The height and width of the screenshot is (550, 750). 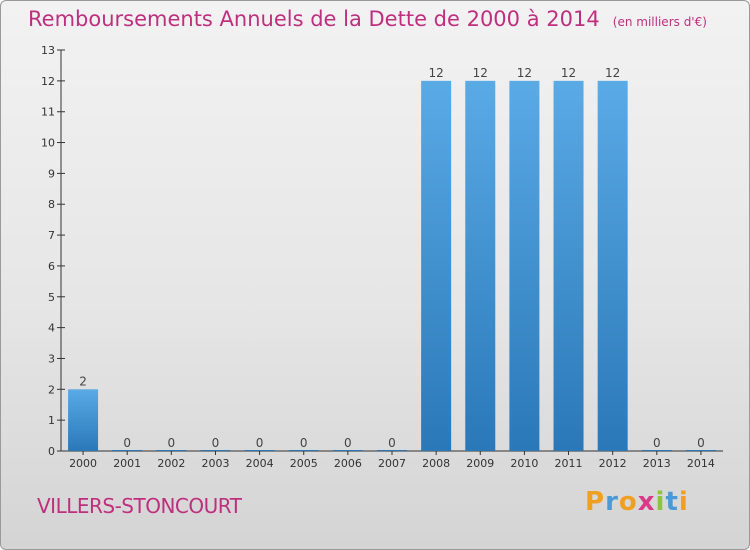 I want to click on x-tick-label: 2012, so click(x=613, y=463).